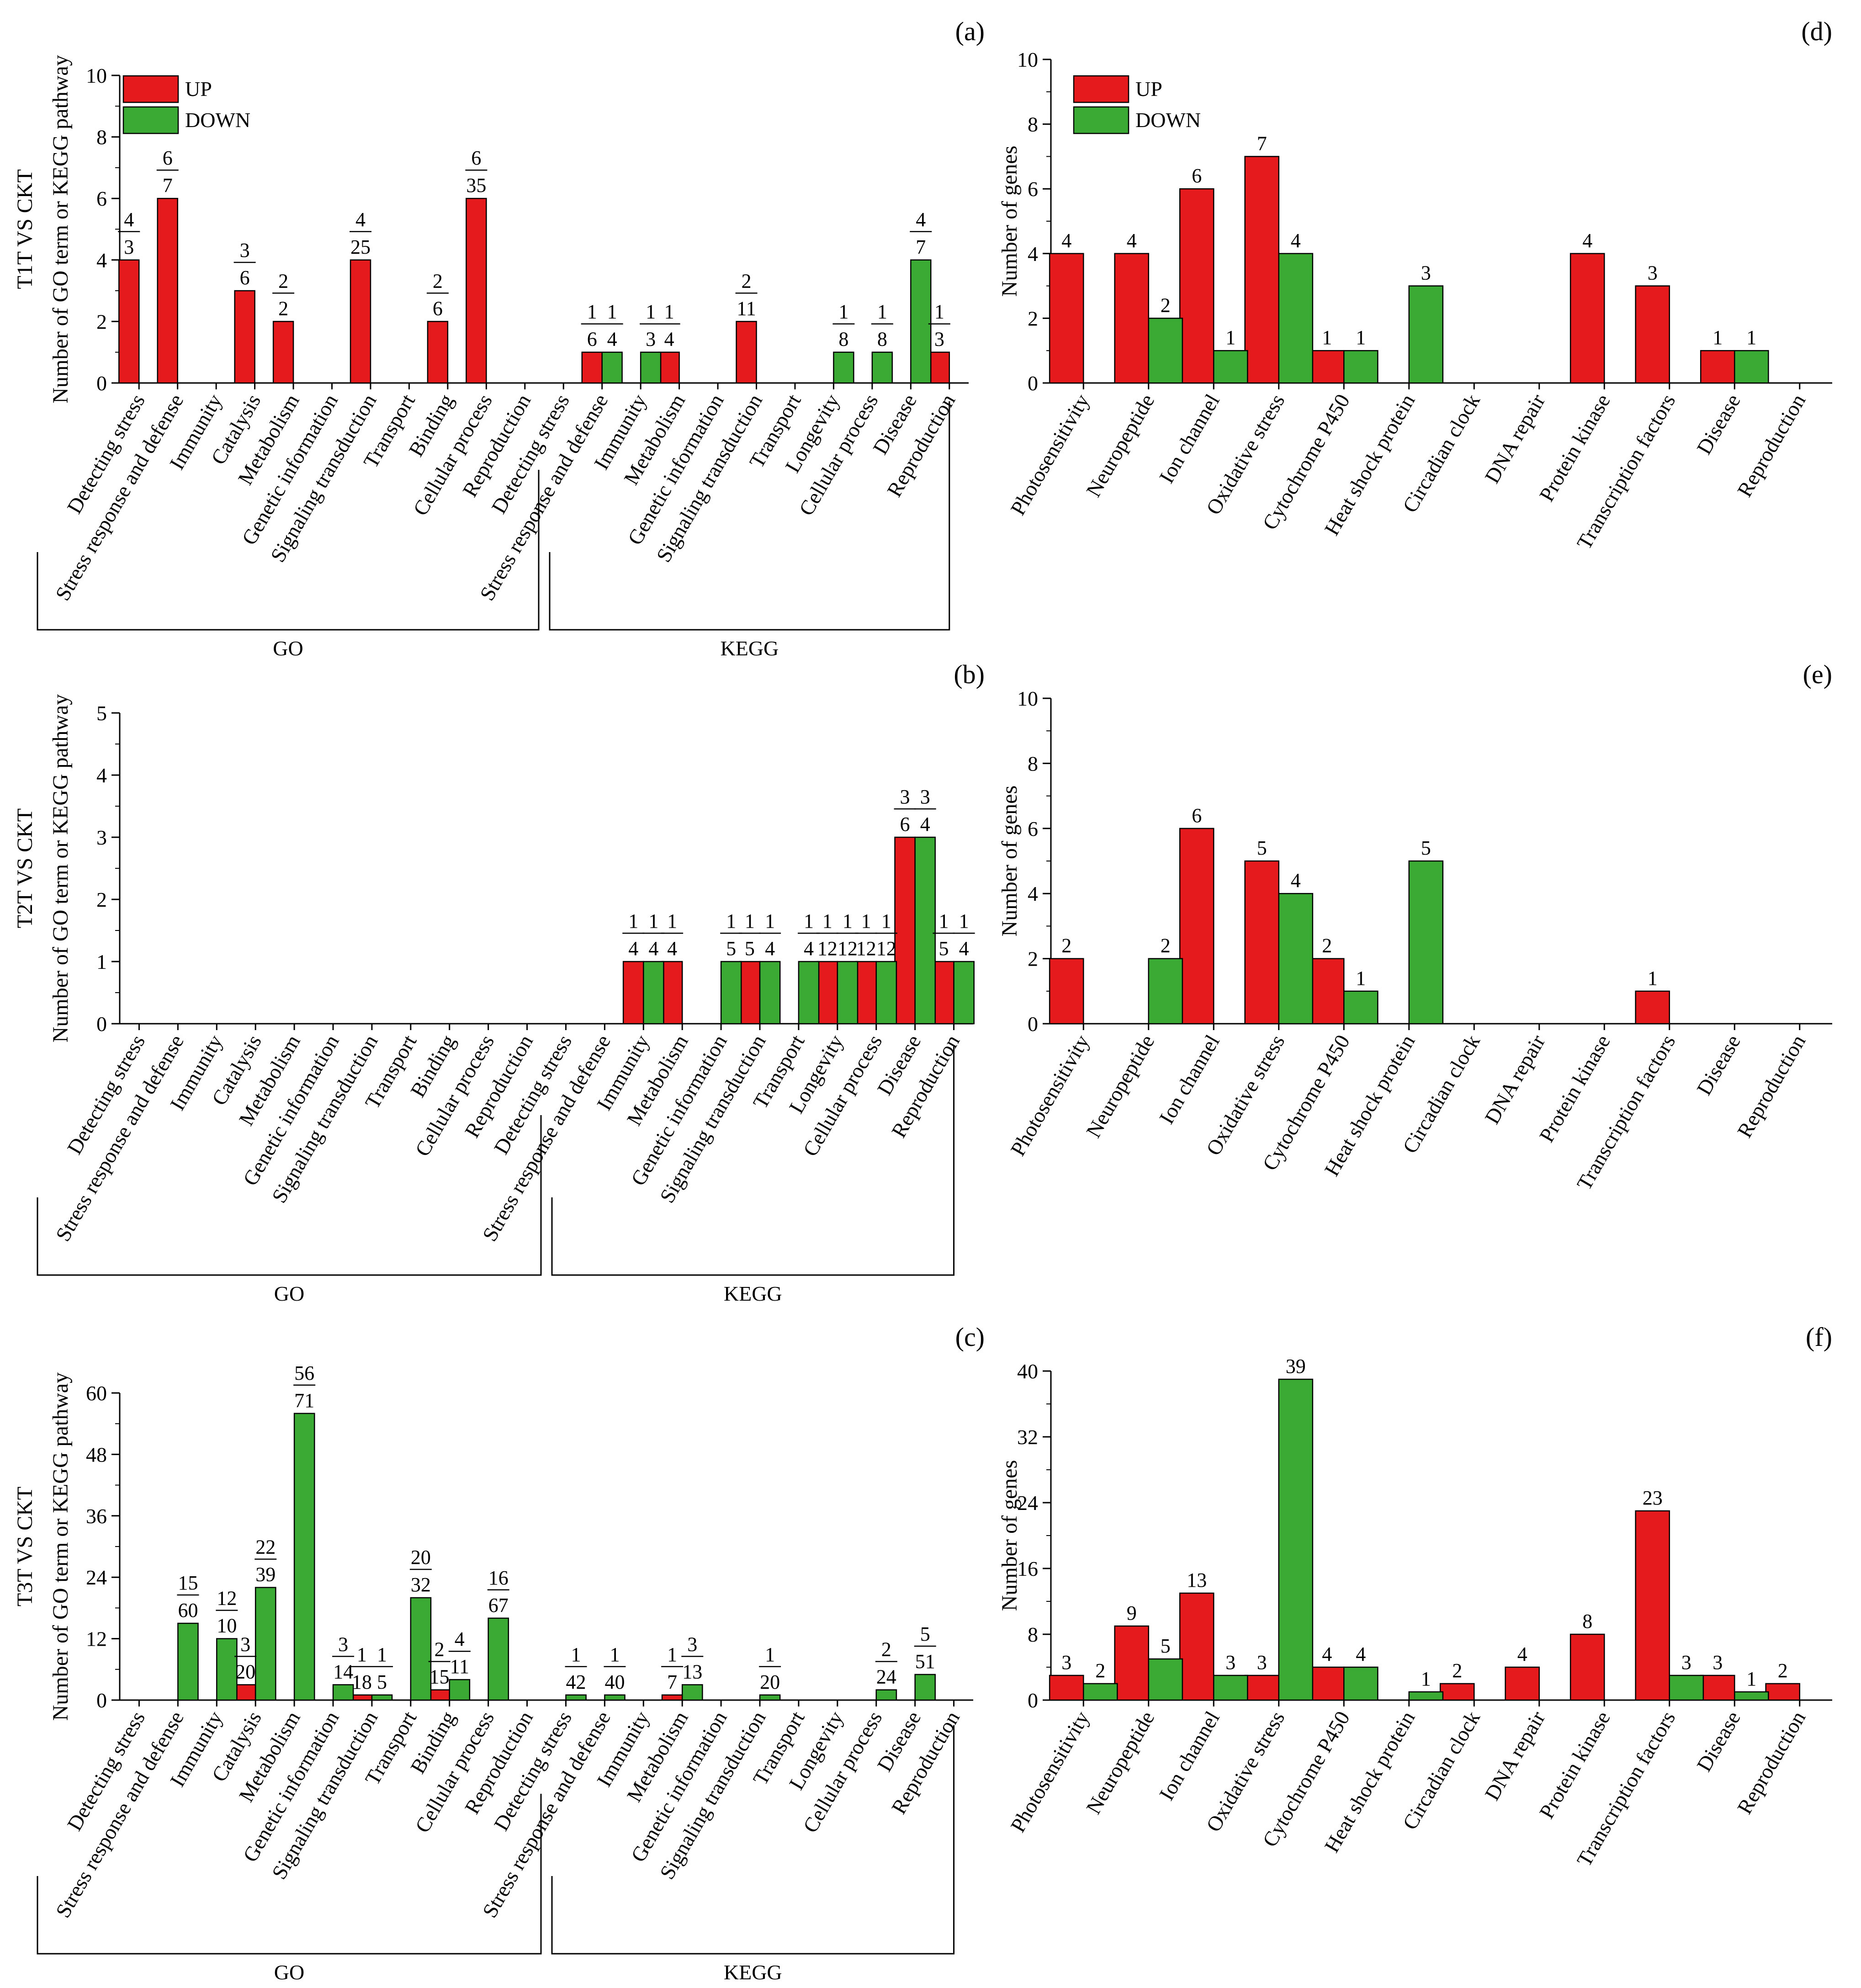 This screenshot has width=1861, height=1988. I want to click on annotation-numerator: 4, so click(921, 219).